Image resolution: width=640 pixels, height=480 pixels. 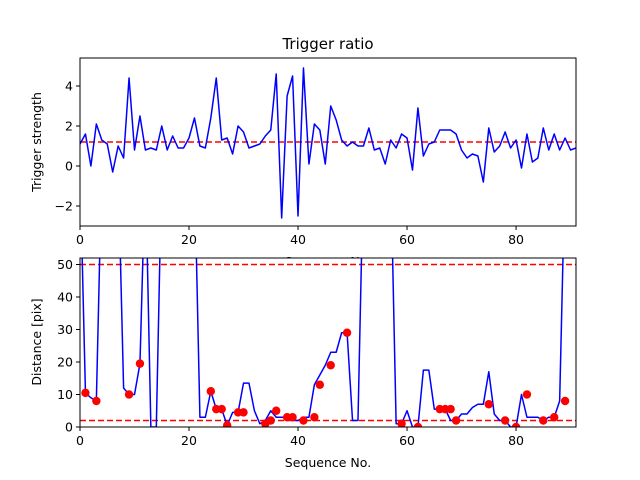 I want to click on bottom-x-axis-label: Sequence No., so click(x=328, y=462).